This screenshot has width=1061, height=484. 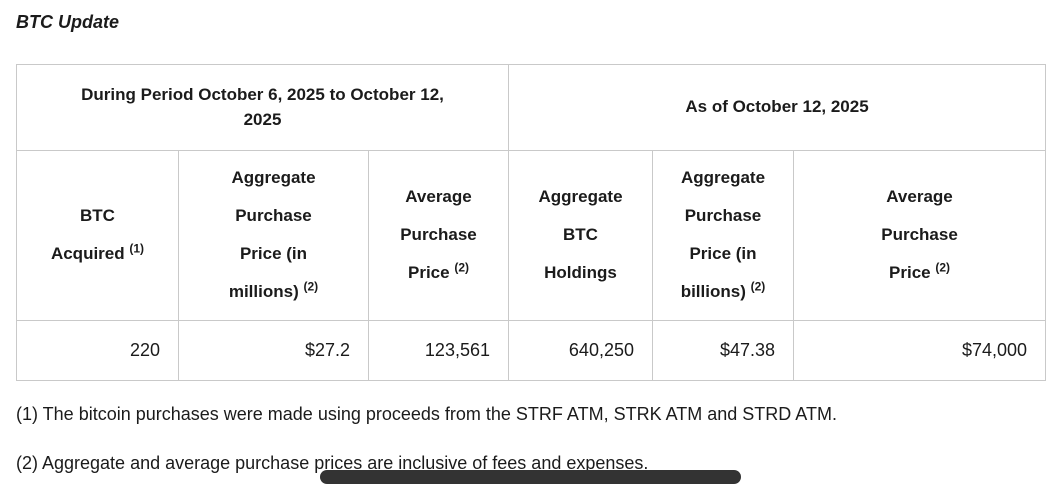 I want to click on cell-btc-acquired: 220, so click(x=97, y=350).